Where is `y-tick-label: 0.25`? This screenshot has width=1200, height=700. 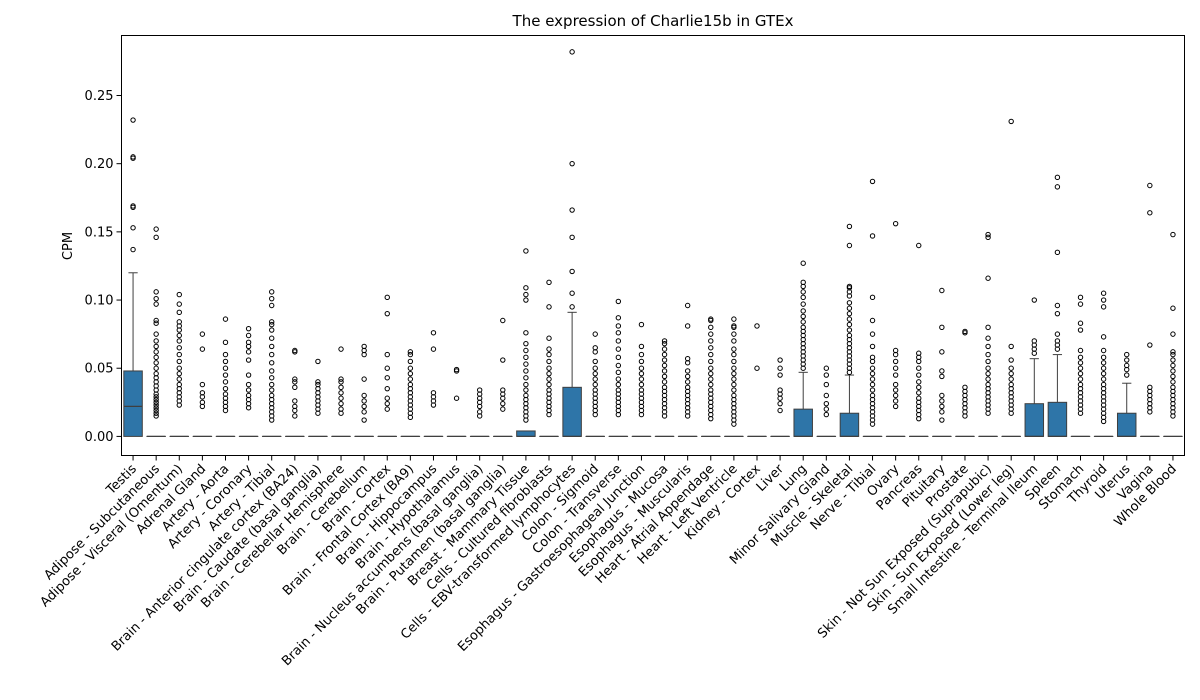 y-tick-label: 0.25 is located at coordinates (99, 96).